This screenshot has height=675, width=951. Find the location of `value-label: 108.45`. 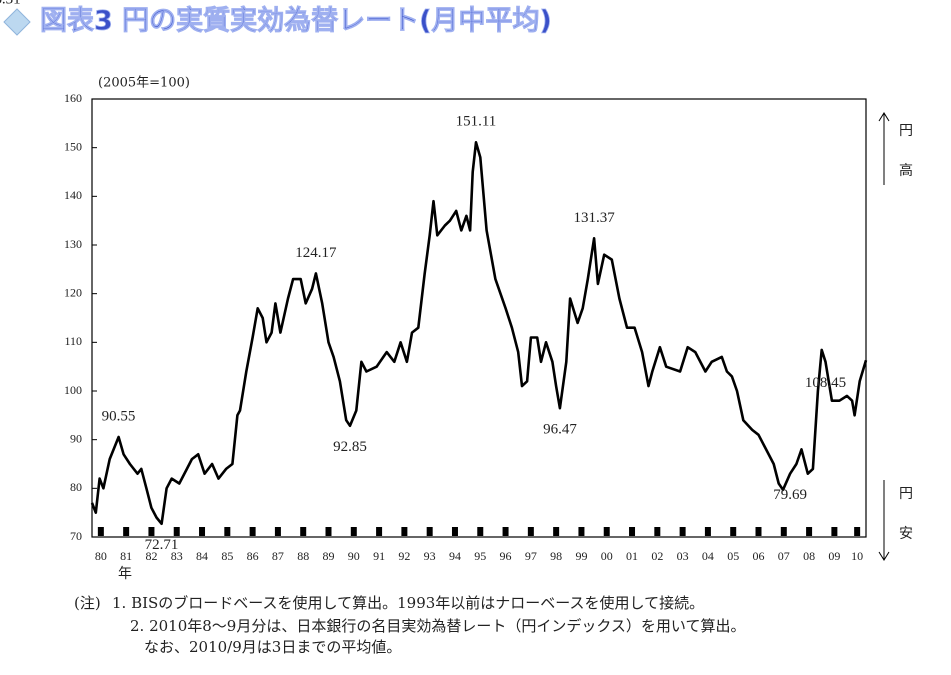

value-label: 108.45 is located at coordinates (825, 383).